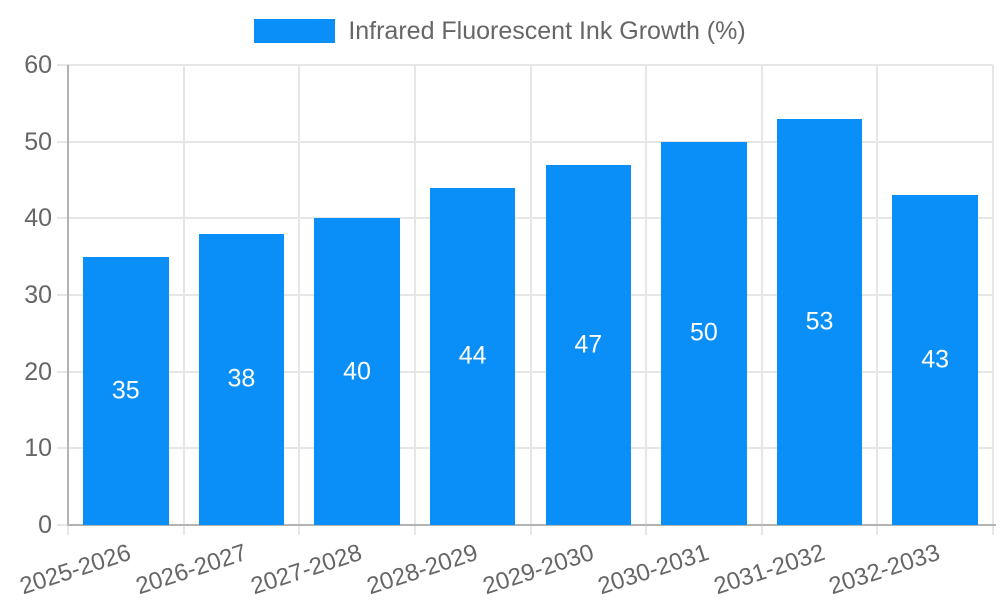 The width and height of the screenshot is (1000, 600). I want to click on y-tick-label: 0, so click(45, 525).